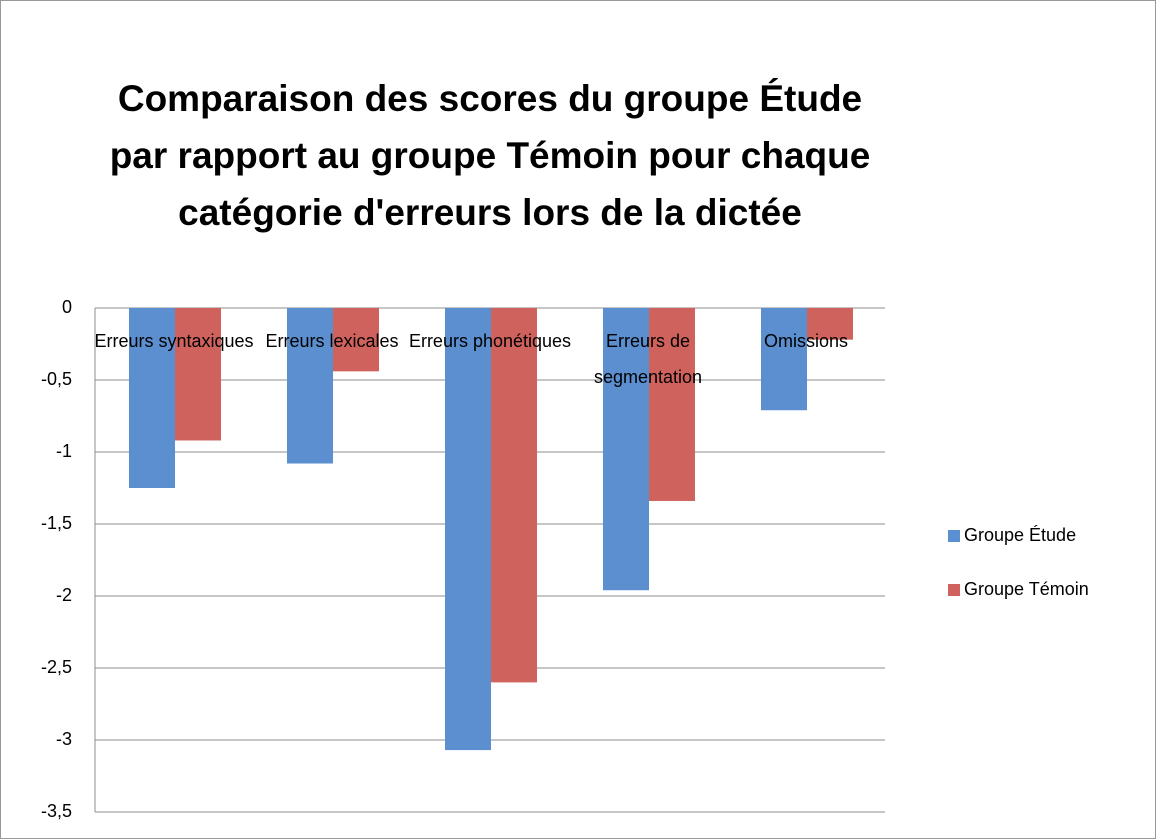 The height and width of the screenshot is (839, 1156). What do you see at coordinates (64, 451) in the screenshot?
I see `y-tick-label: -1` at bounding box center [64, 451].